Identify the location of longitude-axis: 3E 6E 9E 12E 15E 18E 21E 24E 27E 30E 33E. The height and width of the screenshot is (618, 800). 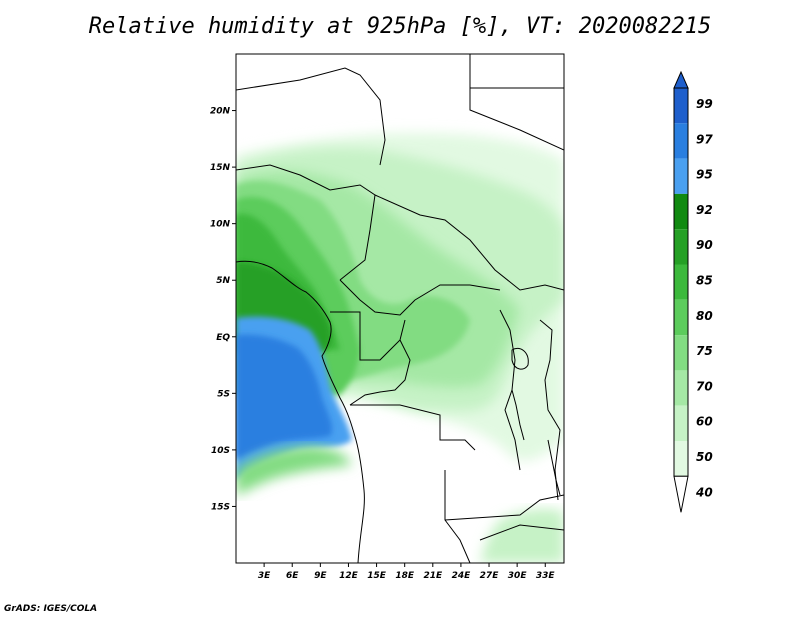
(407, 572).